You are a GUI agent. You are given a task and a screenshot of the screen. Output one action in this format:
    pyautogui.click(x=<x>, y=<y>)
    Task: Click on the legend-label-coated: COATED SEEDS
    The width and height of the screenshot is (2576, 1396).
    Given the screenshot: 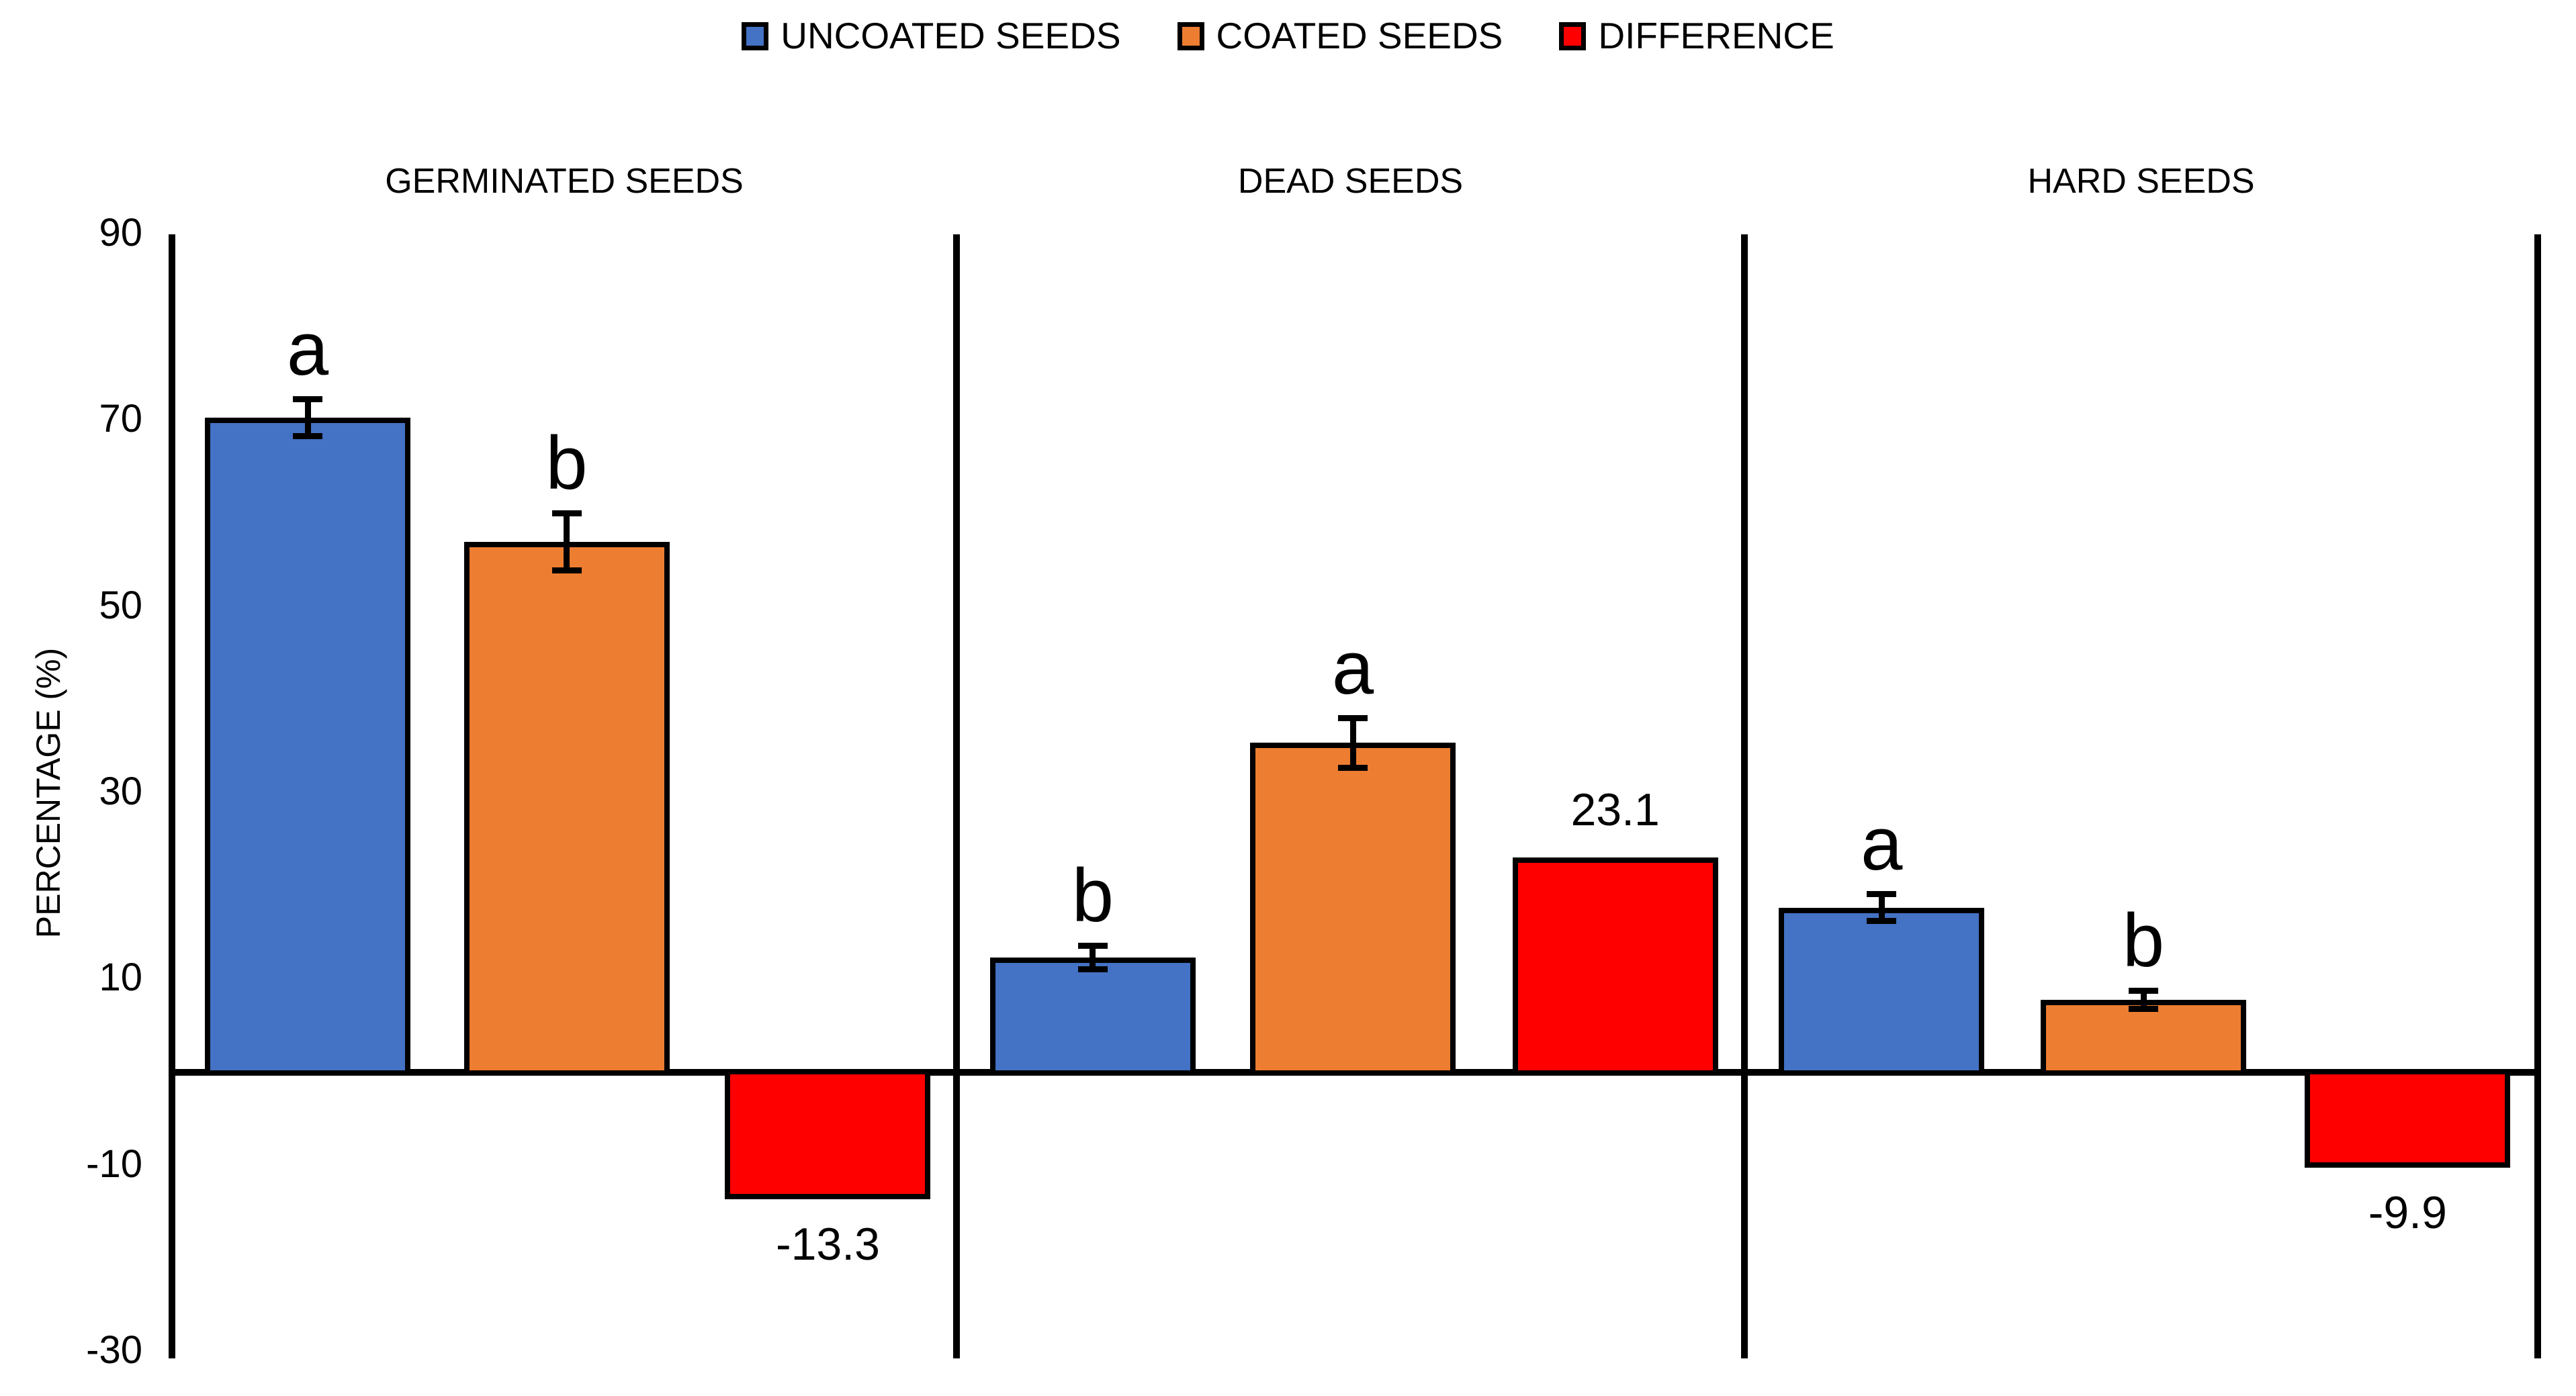 What is the action you would take?
    pyautogui.click(x=1359, y=35)
    